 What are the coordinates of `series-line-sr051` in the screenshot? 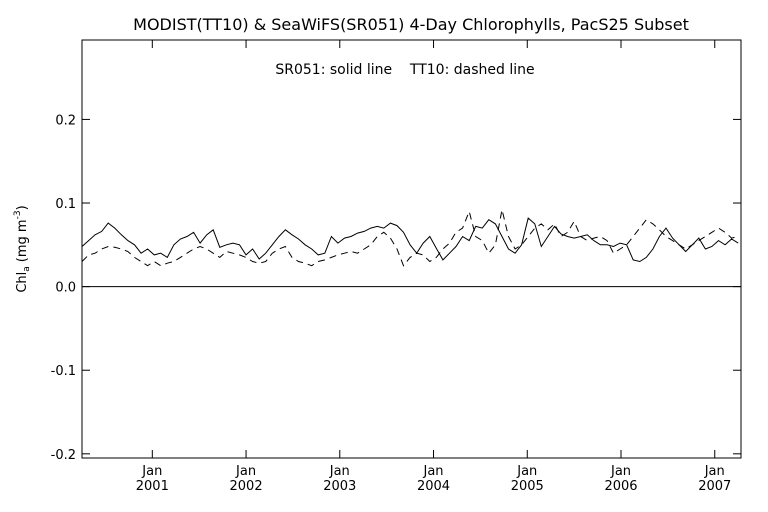 It's located at (410, 240).